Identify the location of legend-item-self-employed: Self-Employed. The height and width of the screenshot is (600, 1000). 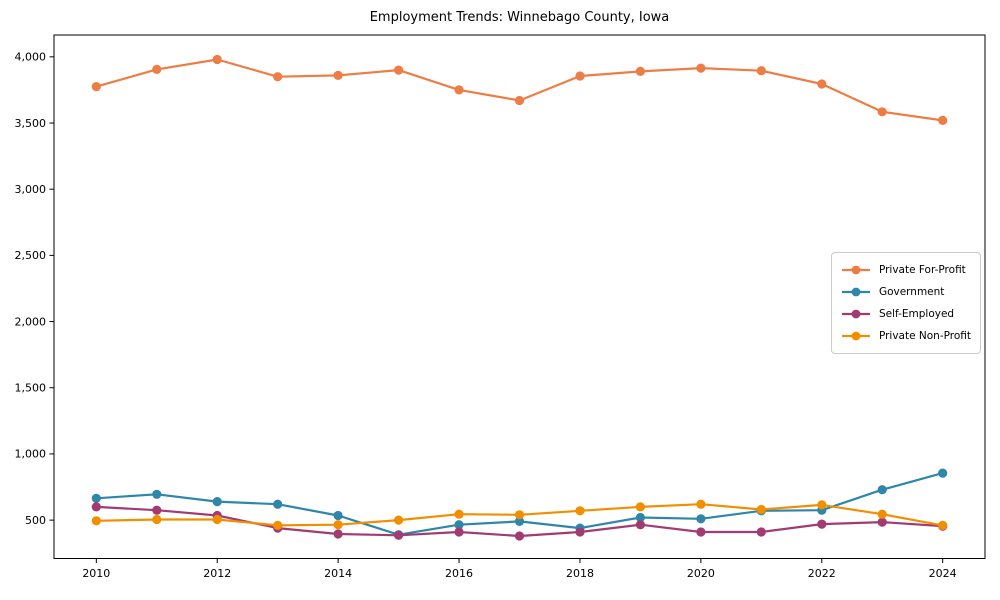
(906, 314).